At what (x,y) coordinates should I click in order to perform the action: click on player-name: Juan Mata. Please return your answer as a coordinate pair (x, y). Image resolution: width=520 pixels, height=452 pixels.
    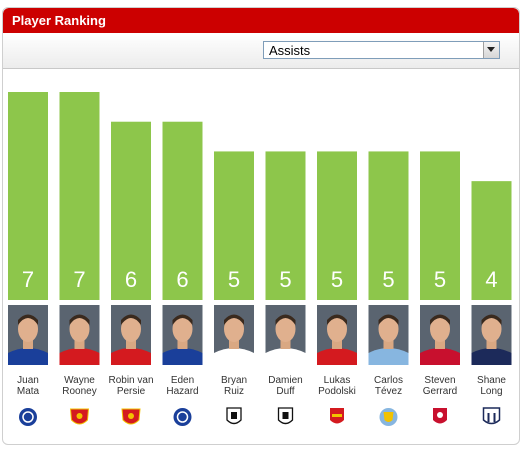
    Looking at the image, I should click on (28, 386).